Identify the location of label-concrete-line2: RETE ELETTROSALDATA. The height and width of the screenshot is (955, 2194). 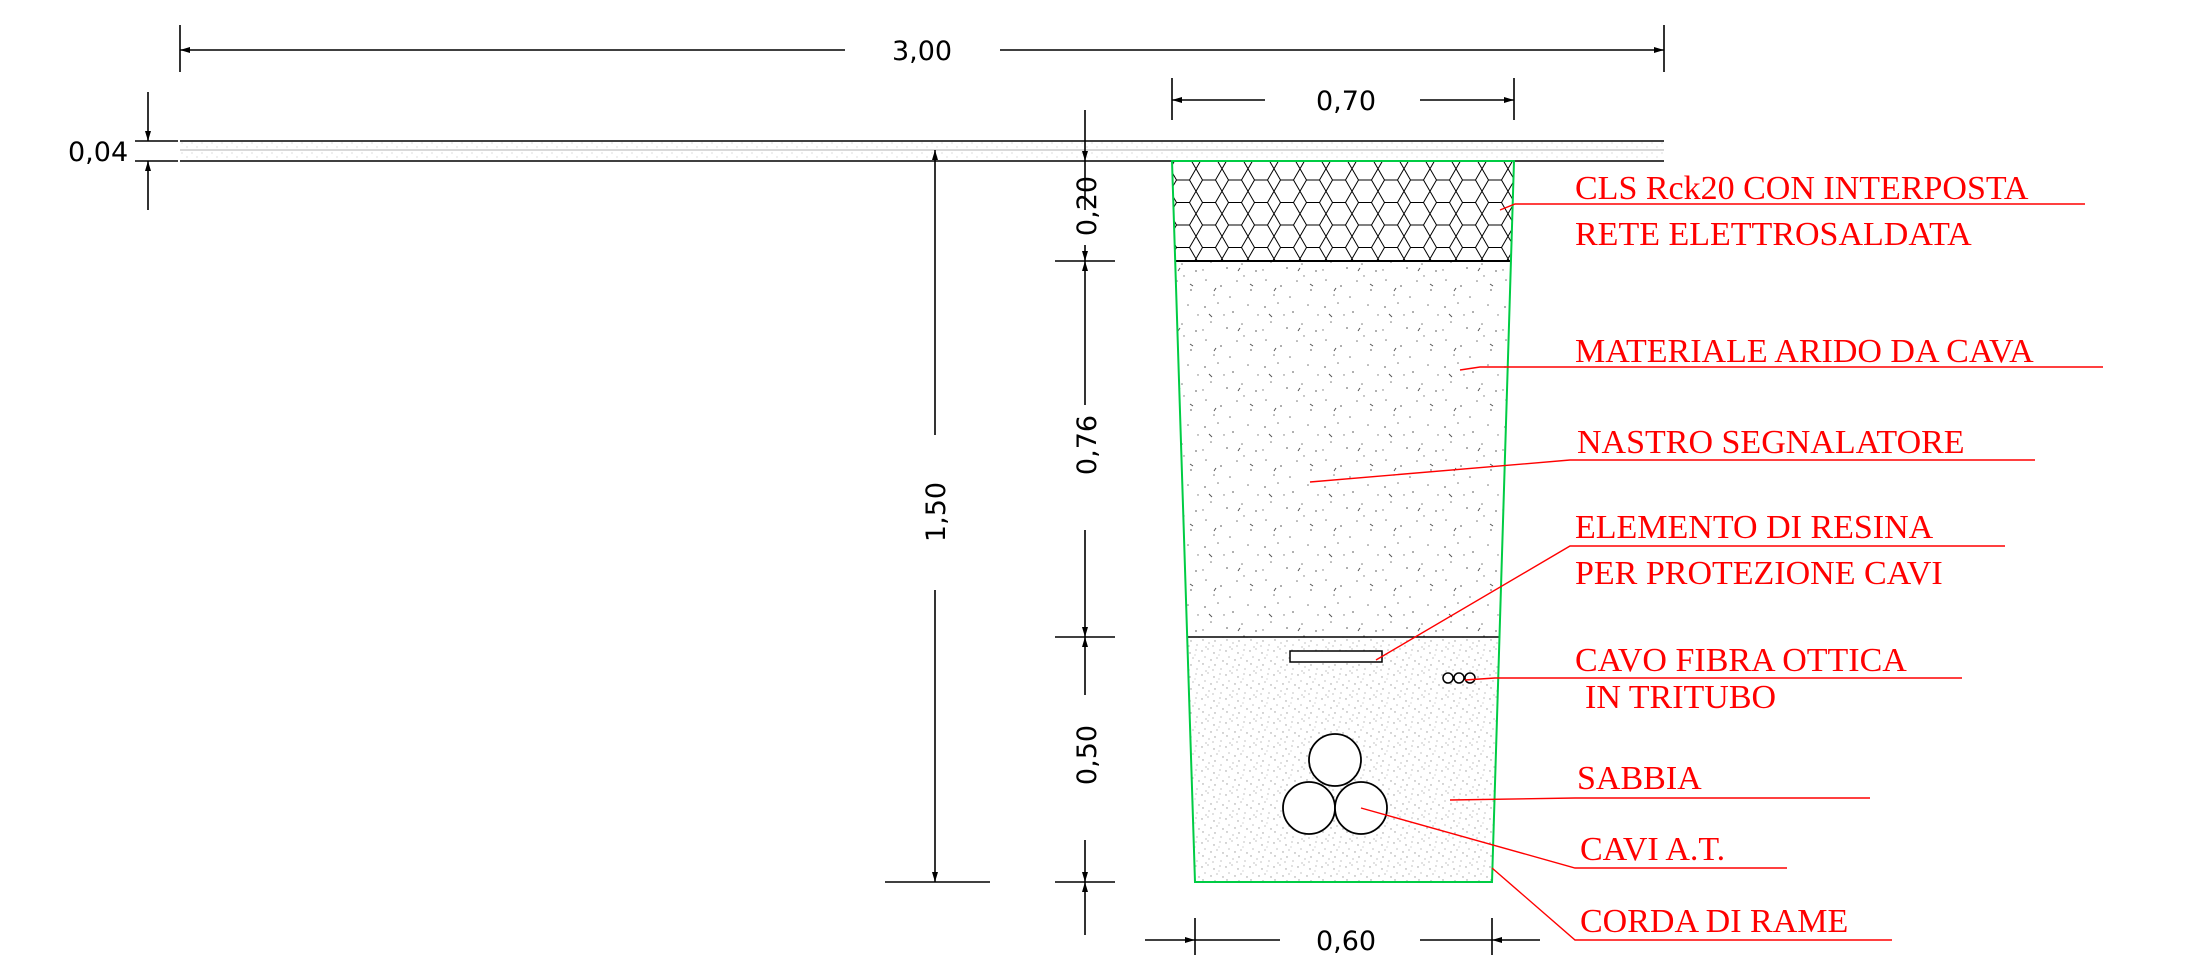
(1773, 234).